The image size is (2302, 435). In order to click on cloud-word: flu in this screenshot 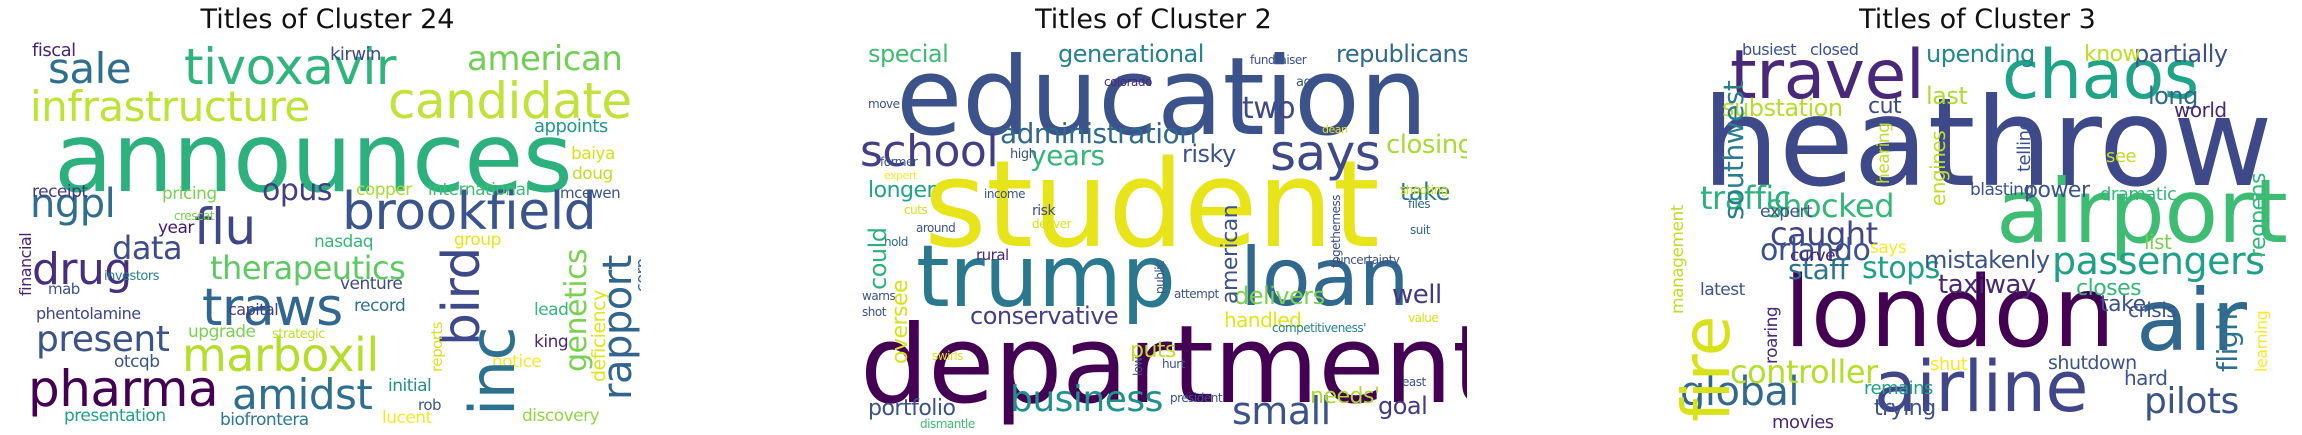, I will do `click(225, 227)`.